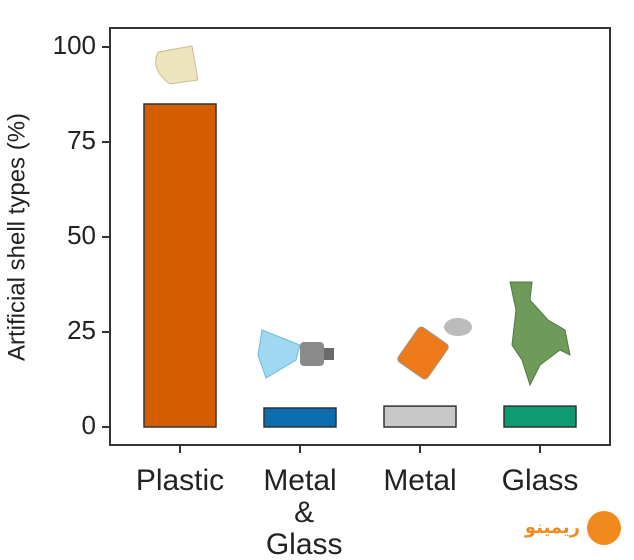  I want to click on y-tick-label: 0, so click(89, 425).